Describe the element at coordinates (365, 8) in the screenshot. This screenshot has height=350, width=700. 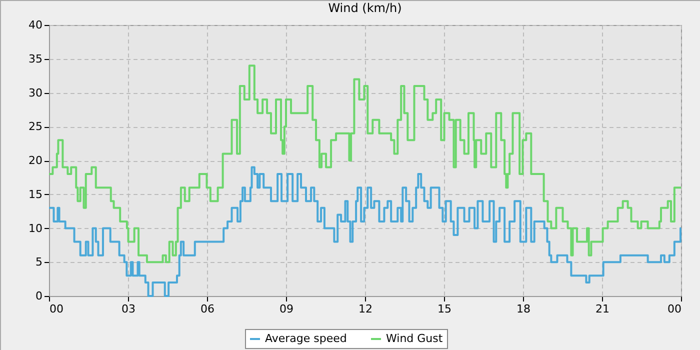
I see `chart-title: Wind (km/h)` at that location.